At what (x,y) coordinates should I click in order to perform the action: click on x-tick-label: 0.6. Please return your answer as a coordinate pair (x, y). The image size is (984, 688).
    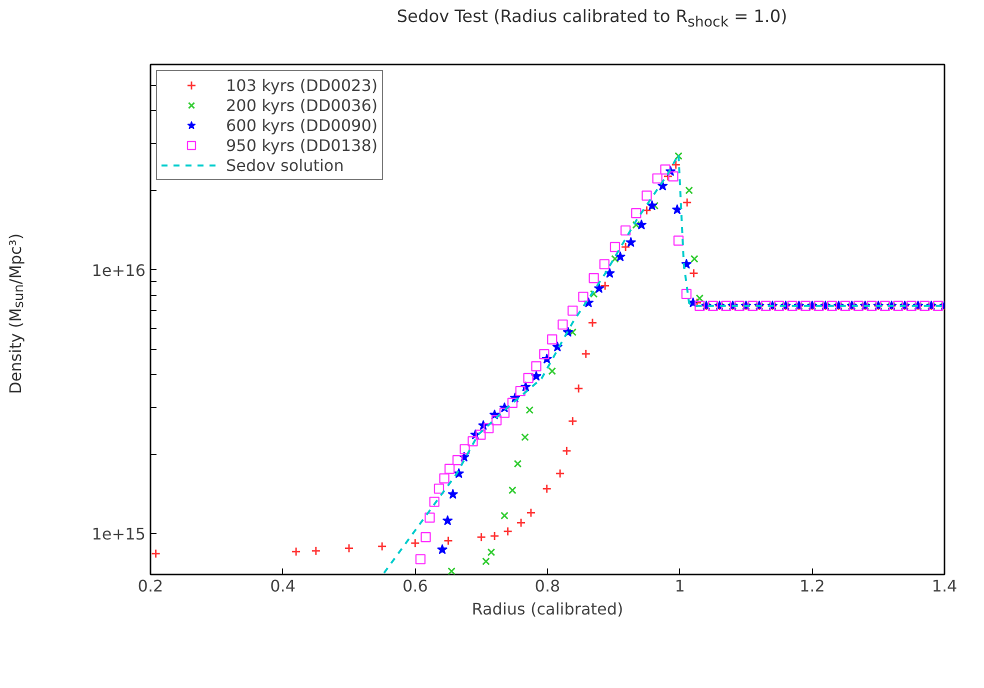
    Looking at the image, I should click on (415, 586).